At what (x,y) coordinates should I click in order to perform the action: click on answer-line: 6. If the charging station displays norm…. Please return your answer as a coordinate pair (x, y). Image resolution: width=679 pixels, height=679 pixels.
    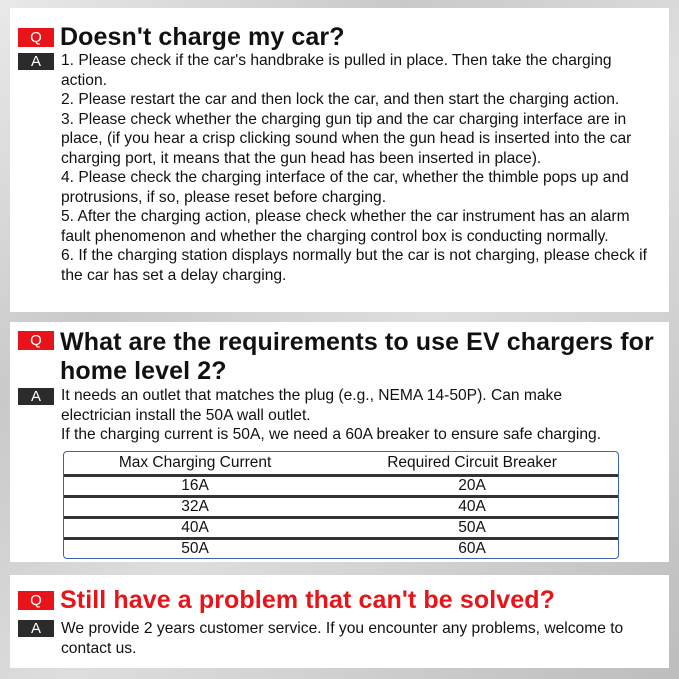
    Looking at the image, I should click on (354, 265).